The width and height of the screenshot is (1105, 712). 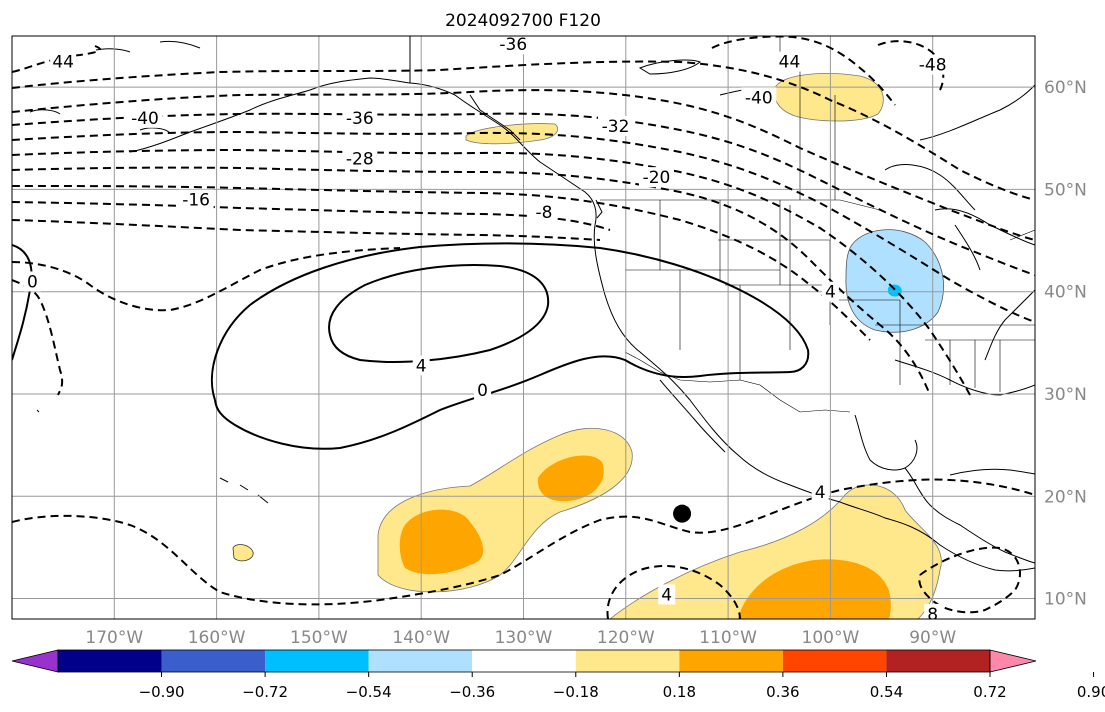 I want to click on lon-tick-label: 120°W, so click(x=626, y=638).